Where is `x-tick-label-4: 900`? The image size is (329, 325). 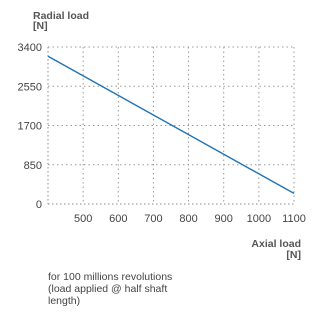
x-tick-label-4: 900 is located at coordinates (224, 219).